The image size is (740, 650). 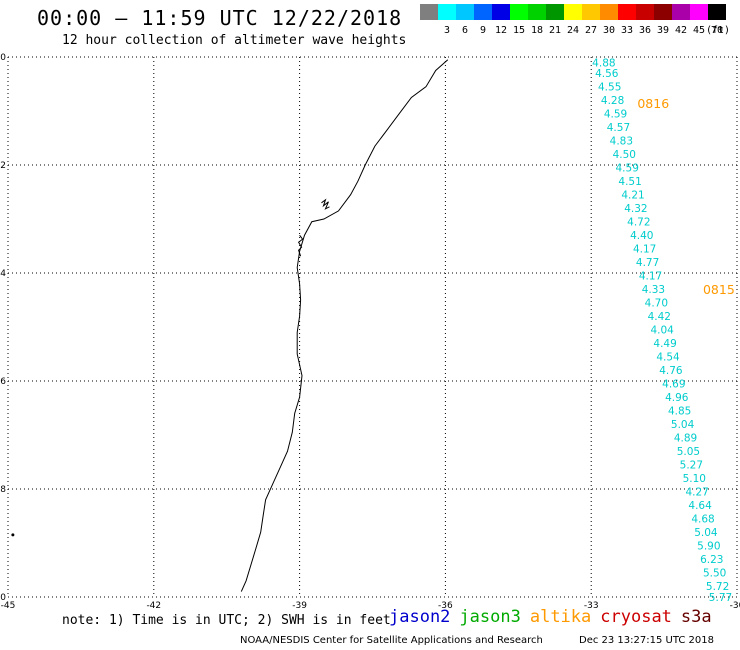 What do you see at coordinates (300, 245) in the screenshot?
I see `river-inlet` at bounding box center [300, 245].